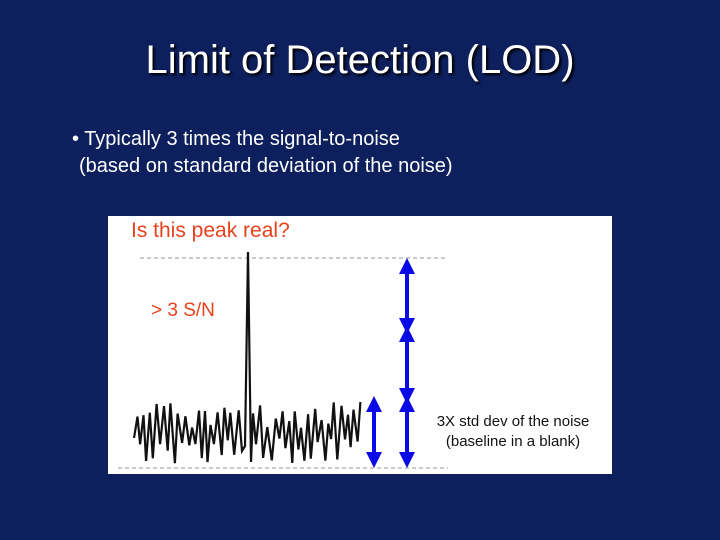 The width and height of the screenshot is (720, 540). Describe the element at coordinates (360, 60) in the screenshot. I see `slide-title: Limit of Detection (LOD)` at that location.